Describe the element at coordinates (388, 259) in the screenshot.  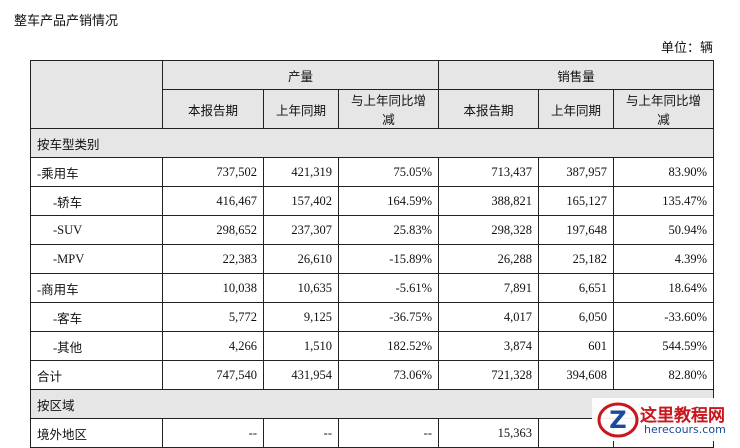
I see `cell: -15.89%` at that location.